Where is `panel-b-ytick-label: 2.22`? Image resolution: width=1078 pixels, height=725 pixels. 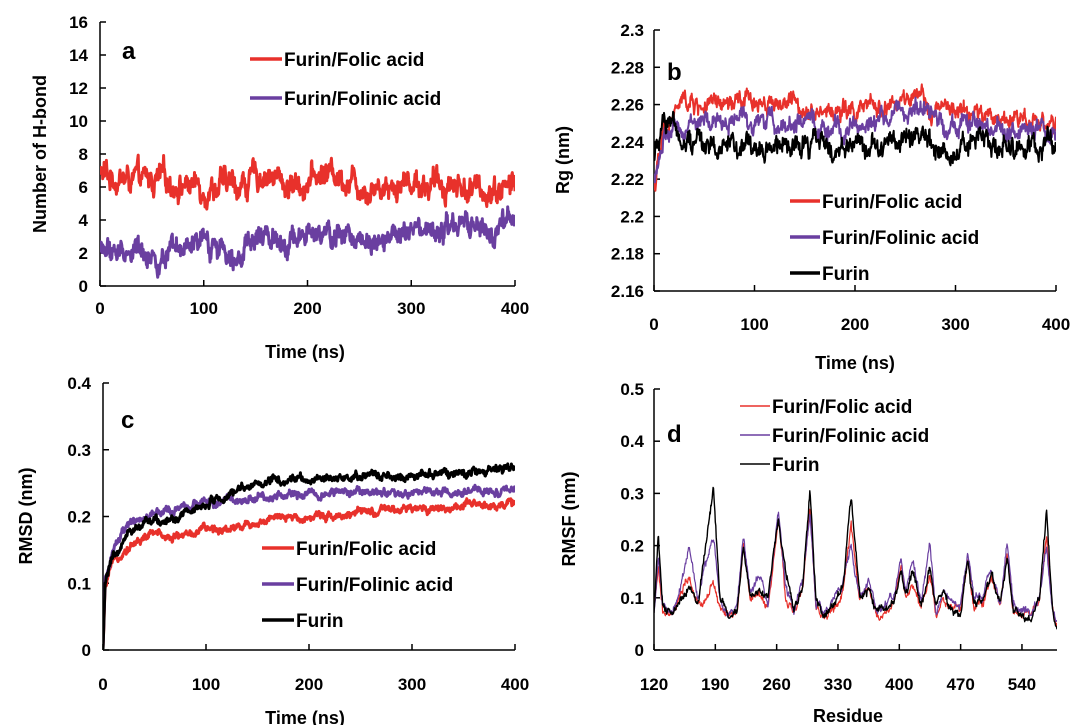 panel-b-ytick-label: 2.22 is located at coordinates (627, 179).